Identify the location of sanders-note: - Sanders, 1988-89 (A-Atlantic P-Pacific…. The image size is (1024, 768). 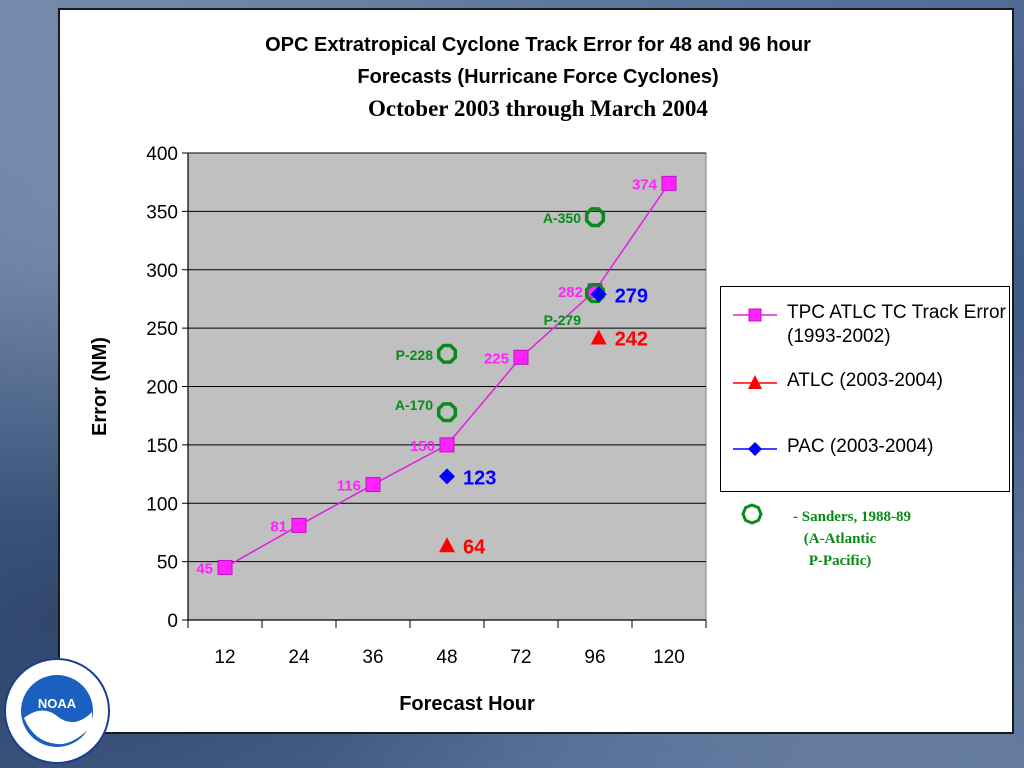
(840, 537).